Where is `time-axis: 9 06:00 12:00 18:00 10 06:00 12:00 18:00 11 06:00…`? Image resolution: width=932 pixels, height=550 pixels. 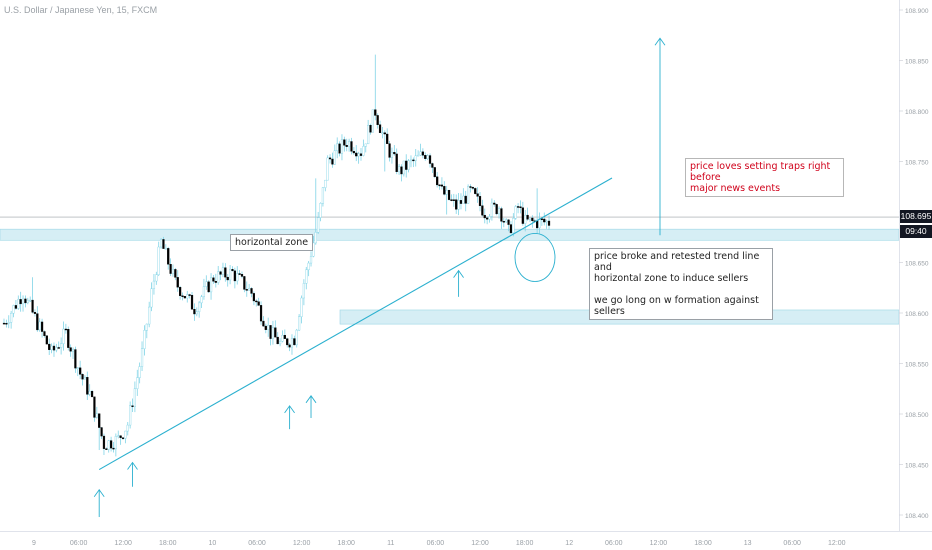 time-axis: 9 06:00 12:00 18:00 10 06:00 12:00 18:00 11 06:00… is located at coordinates (439, 543).